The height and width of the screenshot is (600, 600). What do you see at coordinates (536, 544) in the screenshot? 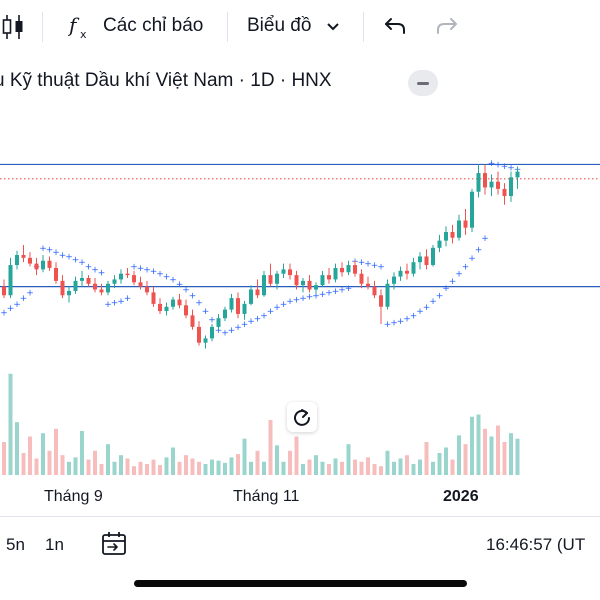
I see `clock-display: 16:46:57 (UT` at bounding box center [536, 544].